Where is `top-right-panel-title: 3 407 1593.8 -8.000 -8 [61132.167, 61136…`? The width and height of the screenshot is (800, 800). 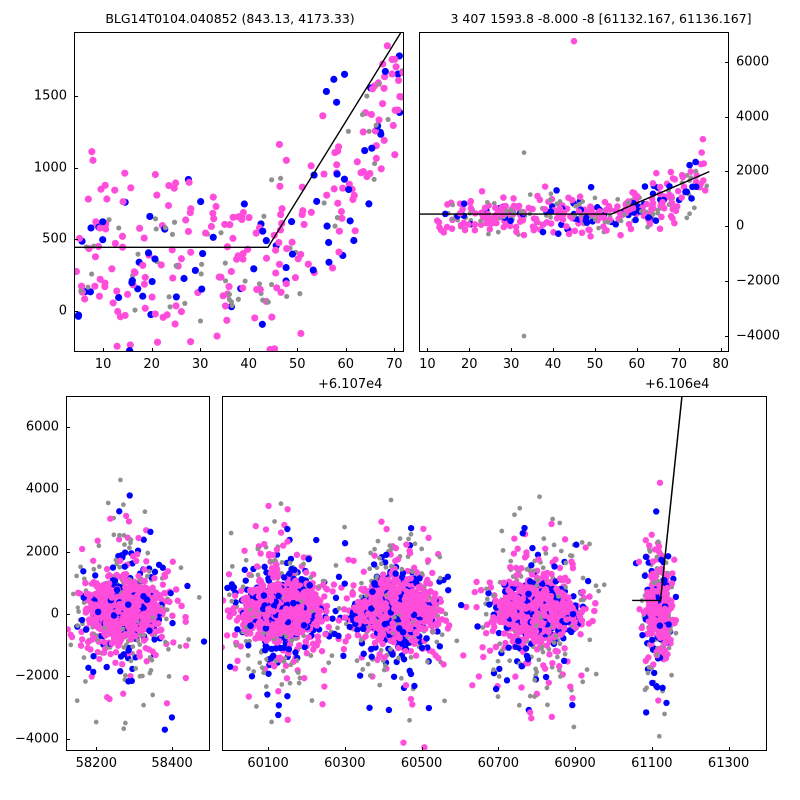
top-right-panel-title: 3 407 1593.8 -8.000 -8 [61132.167, 61136… is located at coordinates (601, 18).